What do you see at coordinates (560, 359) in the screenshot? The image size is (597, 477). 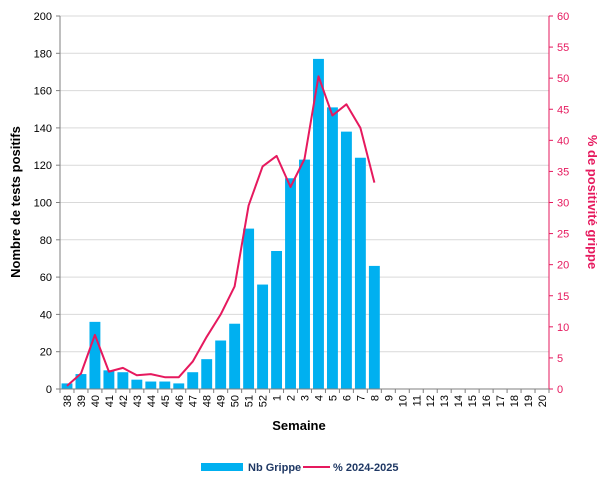 I see `y2-tick-label: 5` at bounding box center [560, 359].